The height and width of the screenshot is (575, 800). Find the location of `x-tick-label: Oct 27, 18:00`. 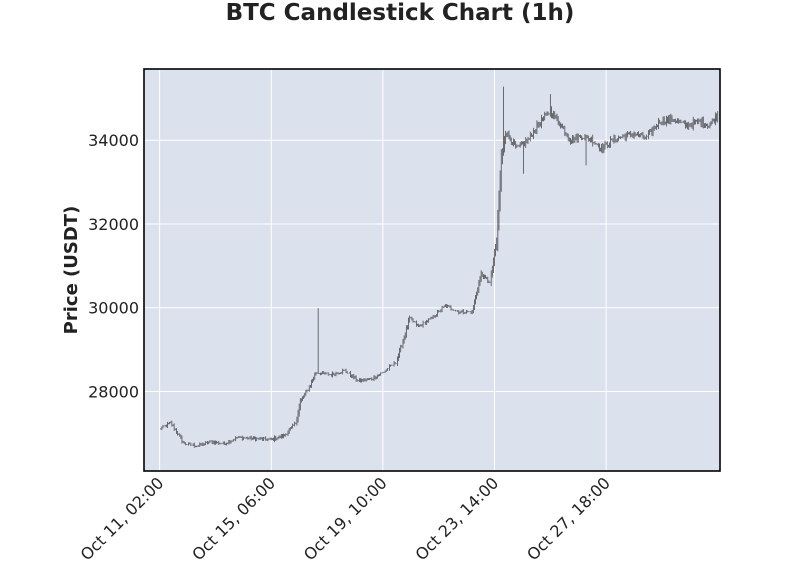

x-tick-label: Oct 27, 18:00 is located at coordinates (568, 518).